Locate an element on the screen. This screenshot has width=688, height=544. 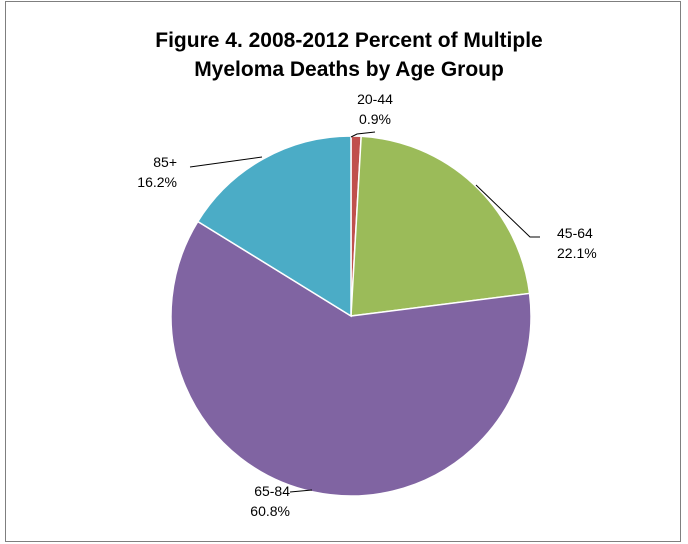
slice-category-label-45-64: 45-64 is located at coordinates (575, 233).